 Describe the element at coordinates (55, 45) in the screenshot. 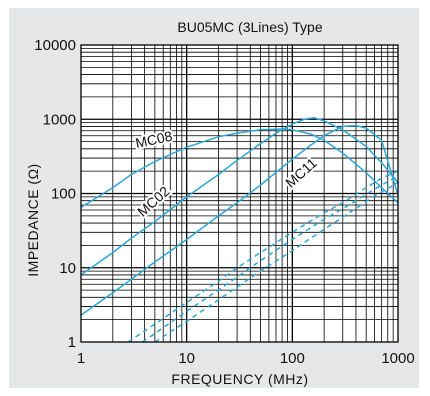

I see `y-tick-label: 10000` at that location.